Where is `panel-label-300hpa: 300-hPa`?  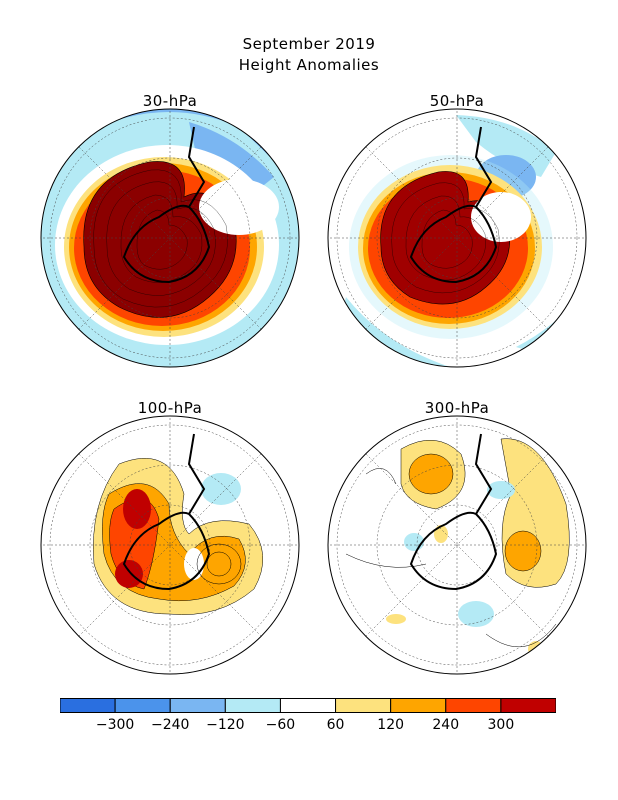 panel-label-300hpa: 300-hPa is located at coordinates (457, 408).